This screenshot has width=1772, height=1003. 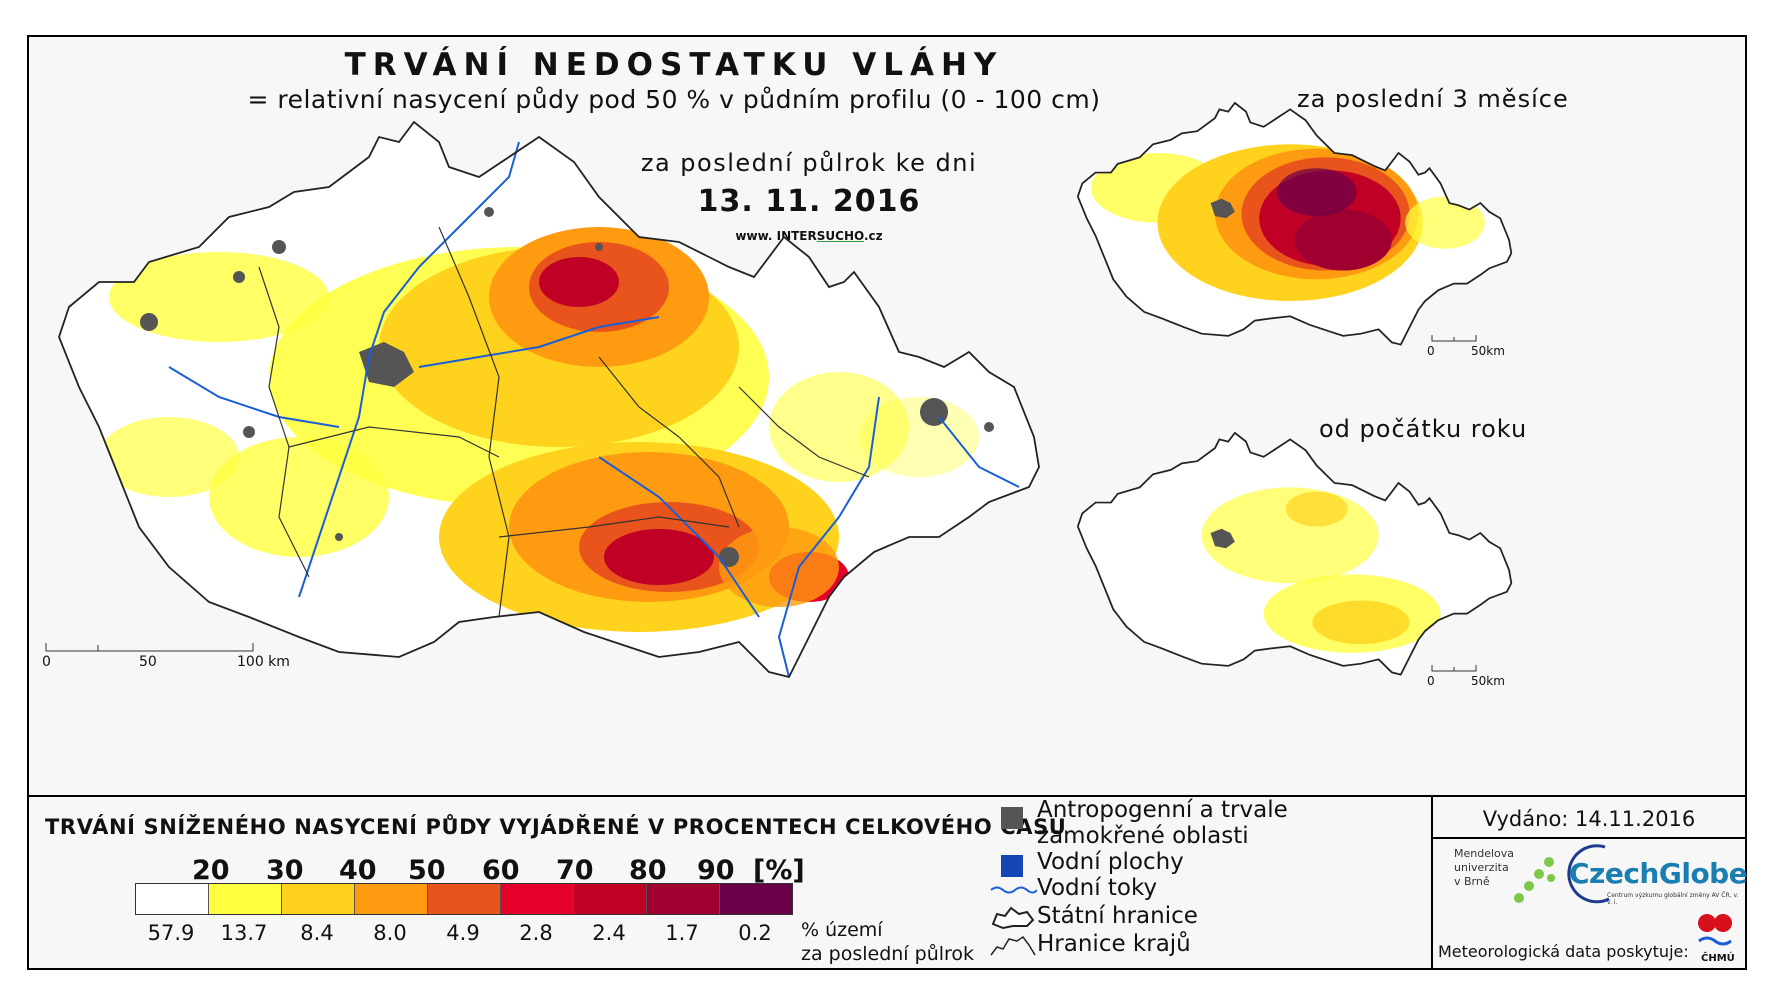 I want to click on legend-tick: 20, so click(x=211, y=870).